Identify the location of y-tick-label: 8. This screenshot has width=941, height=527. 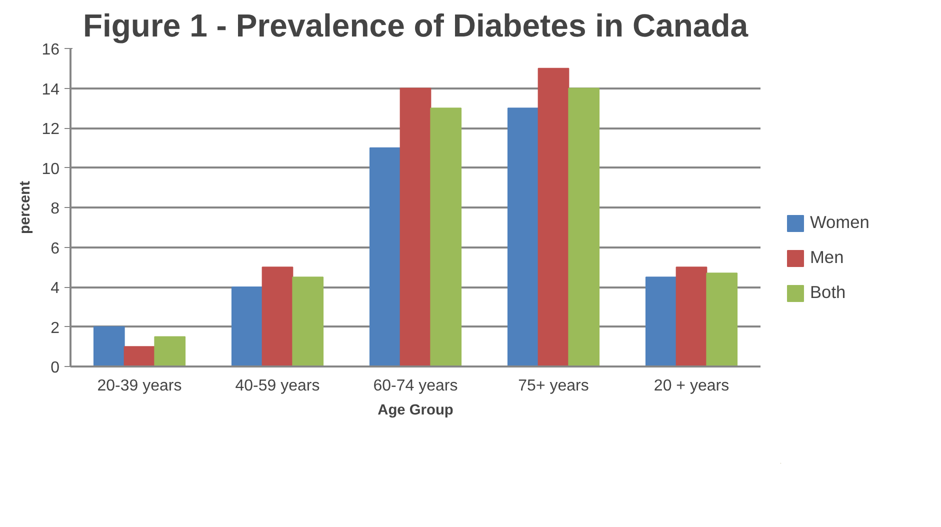
(55, 209).